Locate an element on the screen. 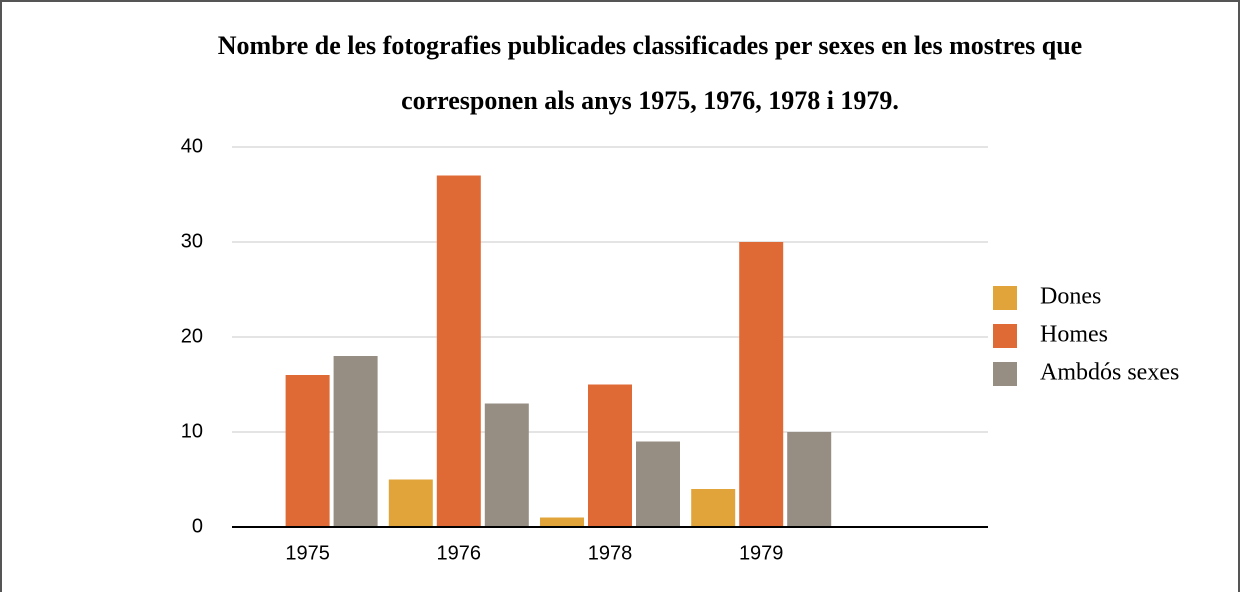 The image size is (1240, 592). x-tick-label: 1976 is located at coordinates (459, 553).